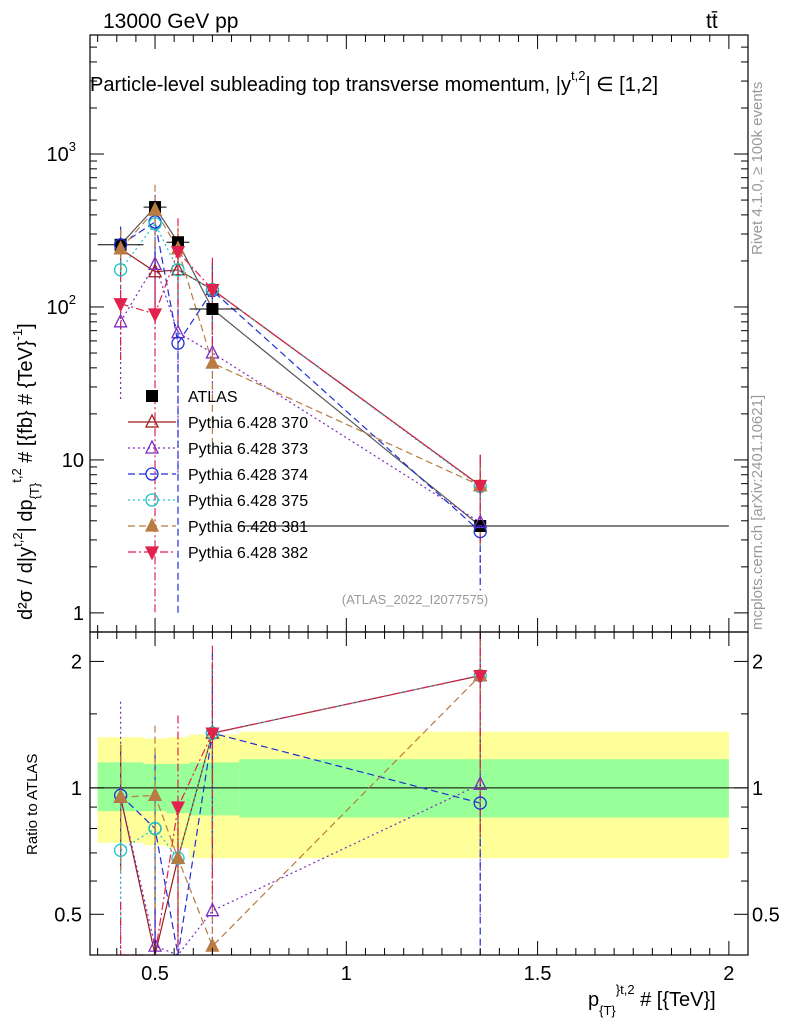  What do you see at coordinates (712, 21) in the screenshot?
I see `process-label: tt̄` at bounding box center [712, 21].